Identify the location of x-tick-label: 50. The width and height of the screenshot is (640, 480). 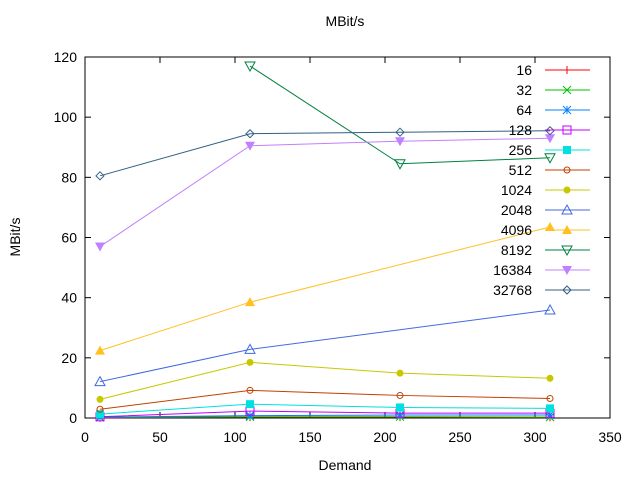
(160, 437).